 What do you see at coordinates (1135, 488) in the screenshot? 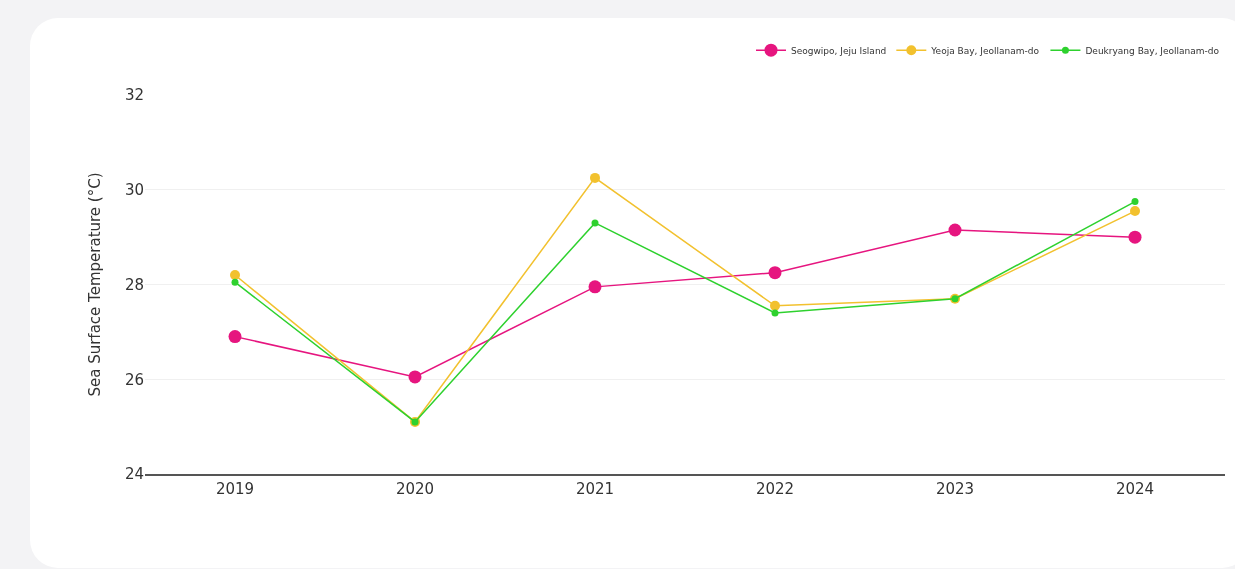
I see `x-tick-label: 2024` at bounding box center [1135, 488].